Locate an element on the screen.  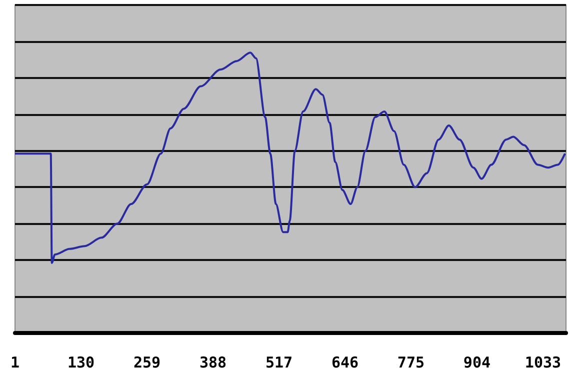
x-tick-label: 1033 is located at coordinates (543, 363).